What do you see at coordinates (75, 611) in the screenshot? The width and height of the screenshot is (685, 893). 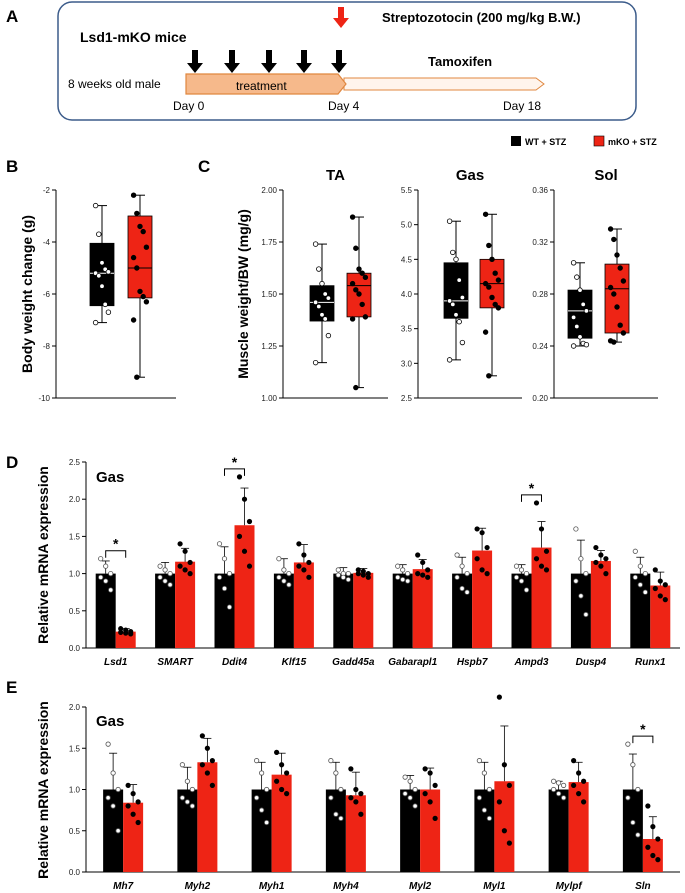 I see `y-tick-label: 0.5` at bounding box center [75, 611].